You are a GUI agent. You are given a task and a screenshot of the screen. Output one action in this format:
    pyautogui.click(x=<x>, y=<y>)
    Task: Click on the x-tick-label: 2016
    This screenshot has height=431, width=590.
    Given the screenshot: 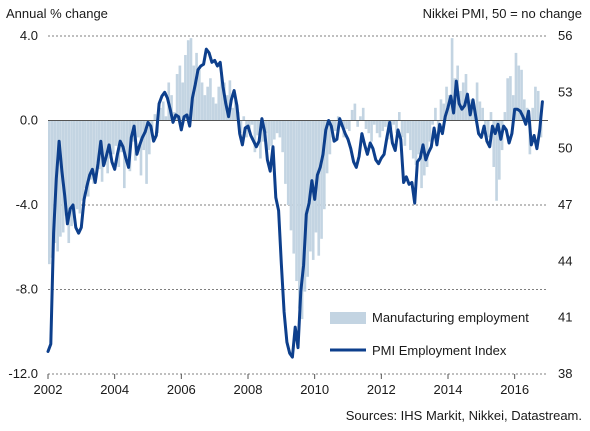 What is the action you would take?
    pyautogui.click(x=514, y=389)
    